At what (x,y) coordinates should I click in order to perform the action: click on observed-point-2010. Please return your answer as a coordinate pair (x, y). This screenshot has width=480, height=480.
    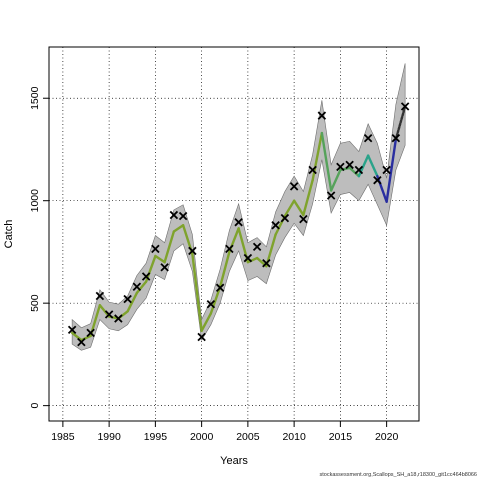
    Looking at the image, I should click on (294, 186).